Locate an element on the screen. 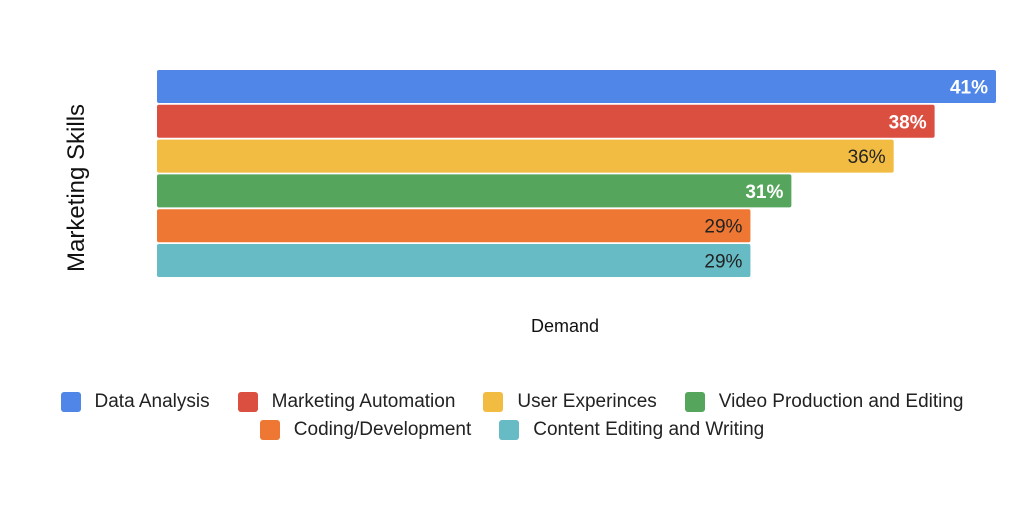 The image size is (1024, 509). legend-item: Coding/Development is located at coordinates (365, 430).